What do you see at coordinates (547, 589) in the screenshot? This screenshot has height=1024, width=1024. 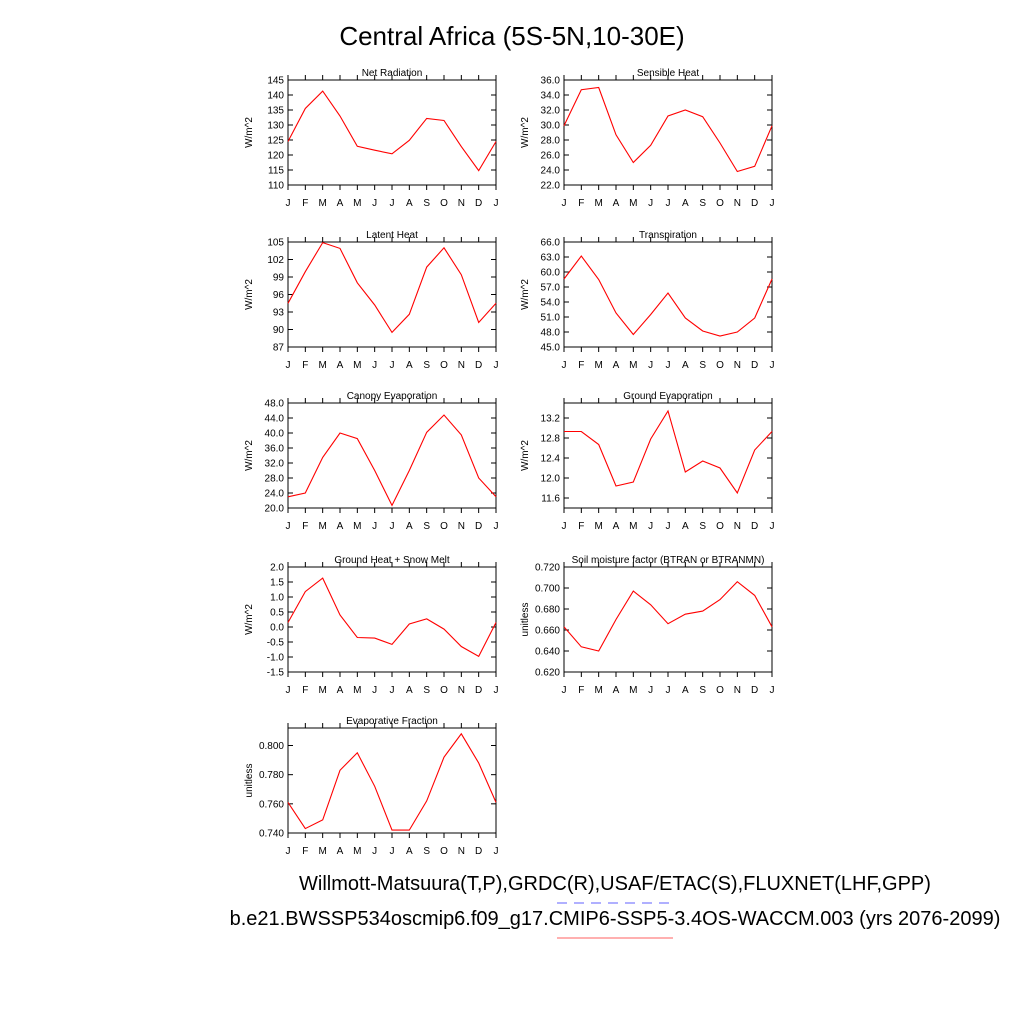 I see `y-tick-label: 0.700` at bounding box center [547, 589].